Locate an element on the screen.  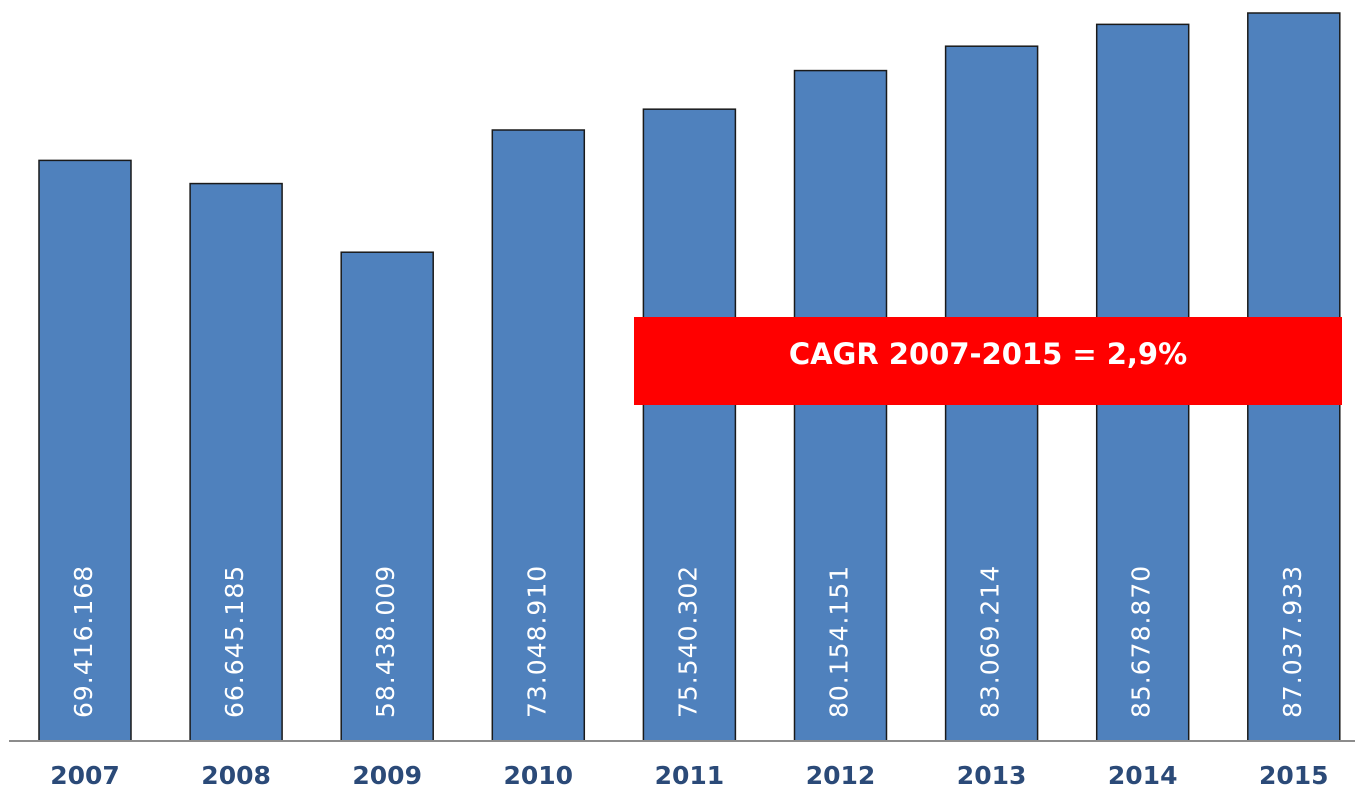
annotation-box is located at coordinates (988, 361).